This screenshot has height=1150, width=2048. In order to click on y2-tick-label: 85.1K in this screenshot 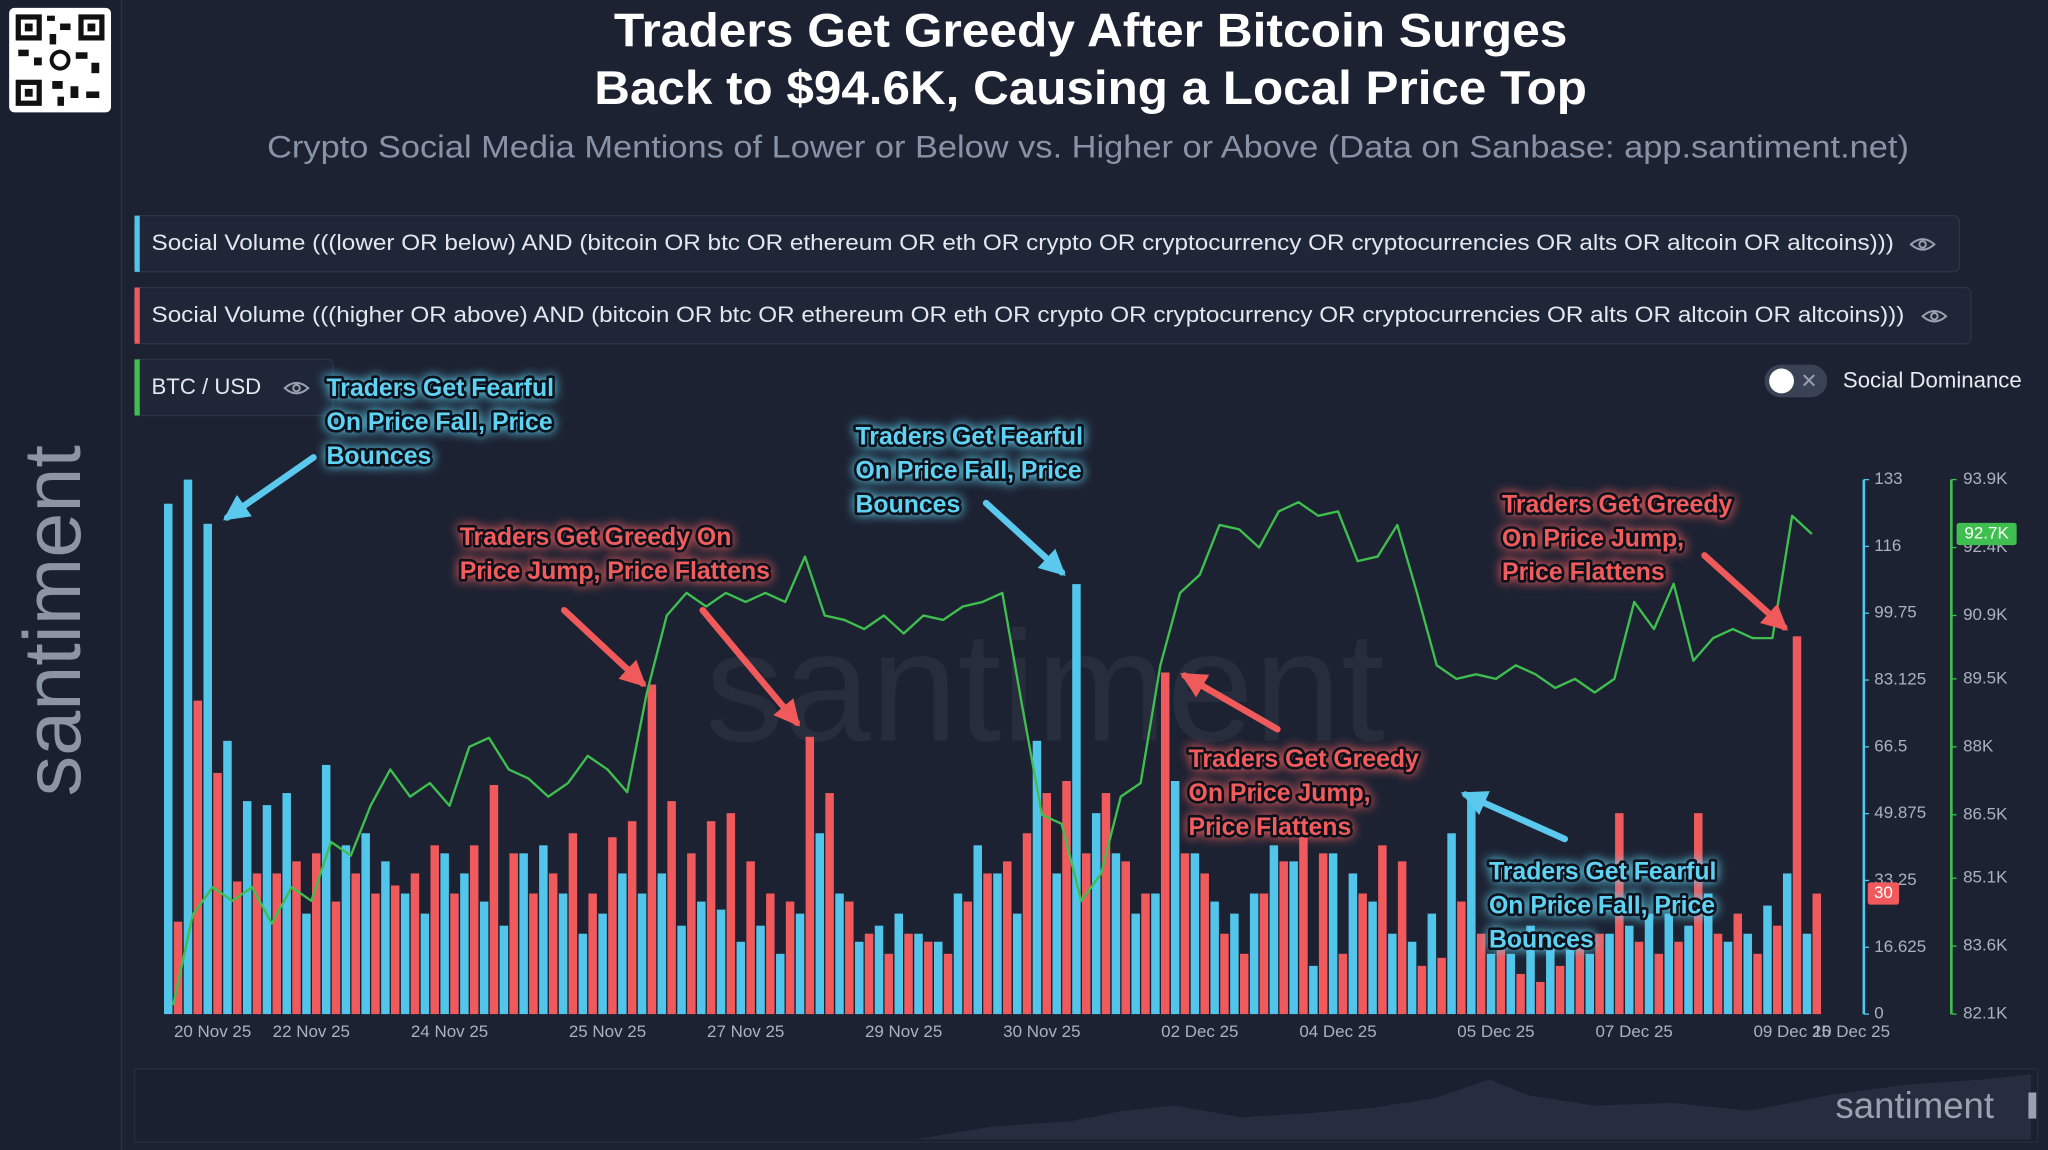, I will do `click(1985, 877)`.